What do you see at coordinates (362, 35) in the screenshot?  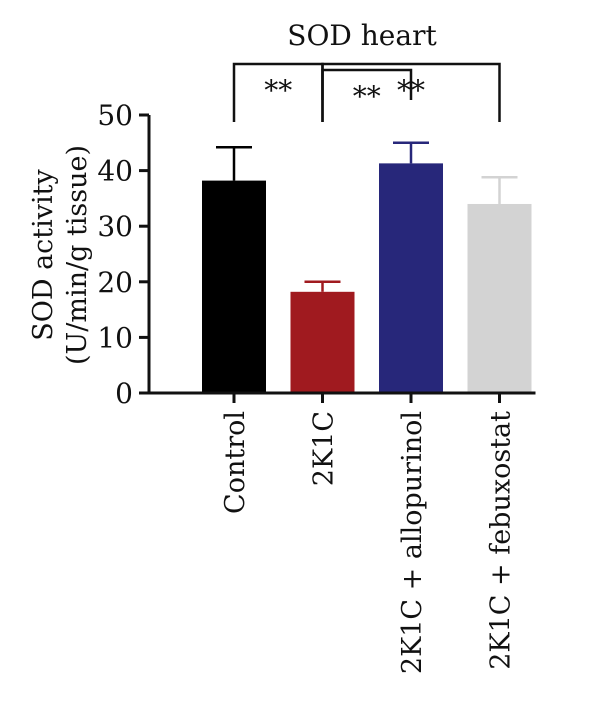 I see `chart-title: SOD heart` at bounding box center [362, 35].